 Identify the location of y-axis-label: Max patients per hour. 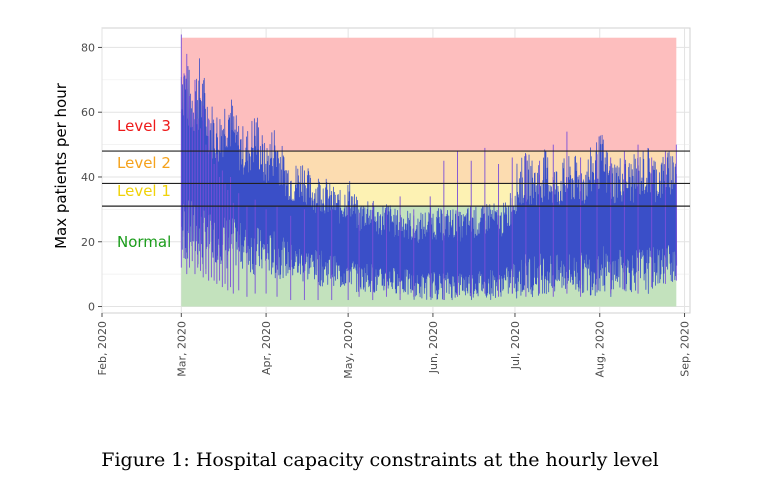
(61, 165).